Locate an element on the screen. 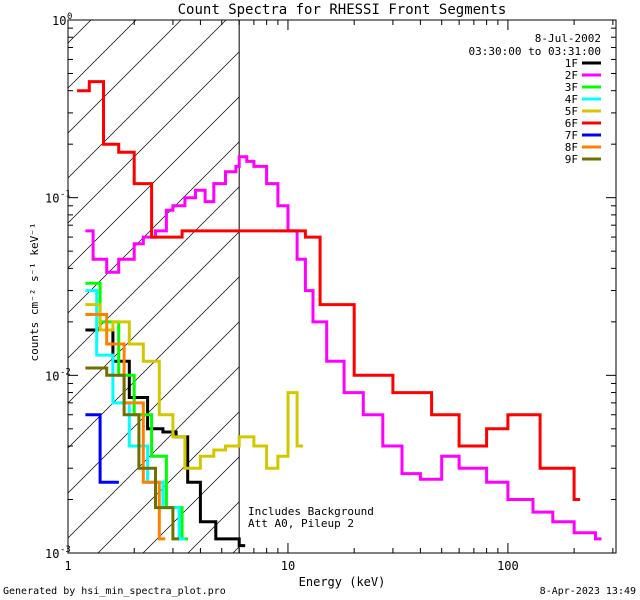  y-axis-label: counts cm⁻² s⁻¹ keV⁻¹ is located at coordinates (34, 291).